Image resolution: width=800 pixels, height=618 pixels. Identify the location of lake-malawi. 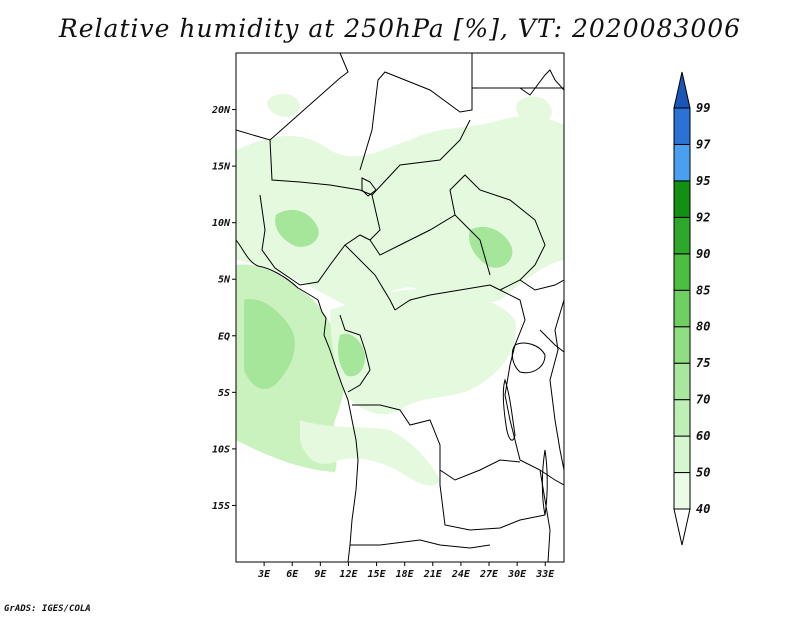
(544, 482).